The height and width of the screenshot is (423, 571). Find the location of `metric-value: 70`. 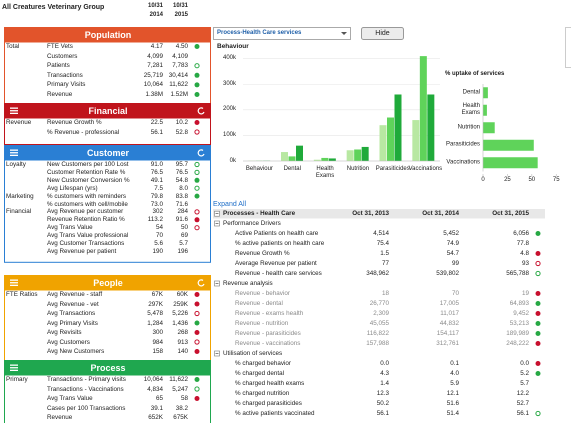

metric-value: 70 is located at coordinates (159, 236).